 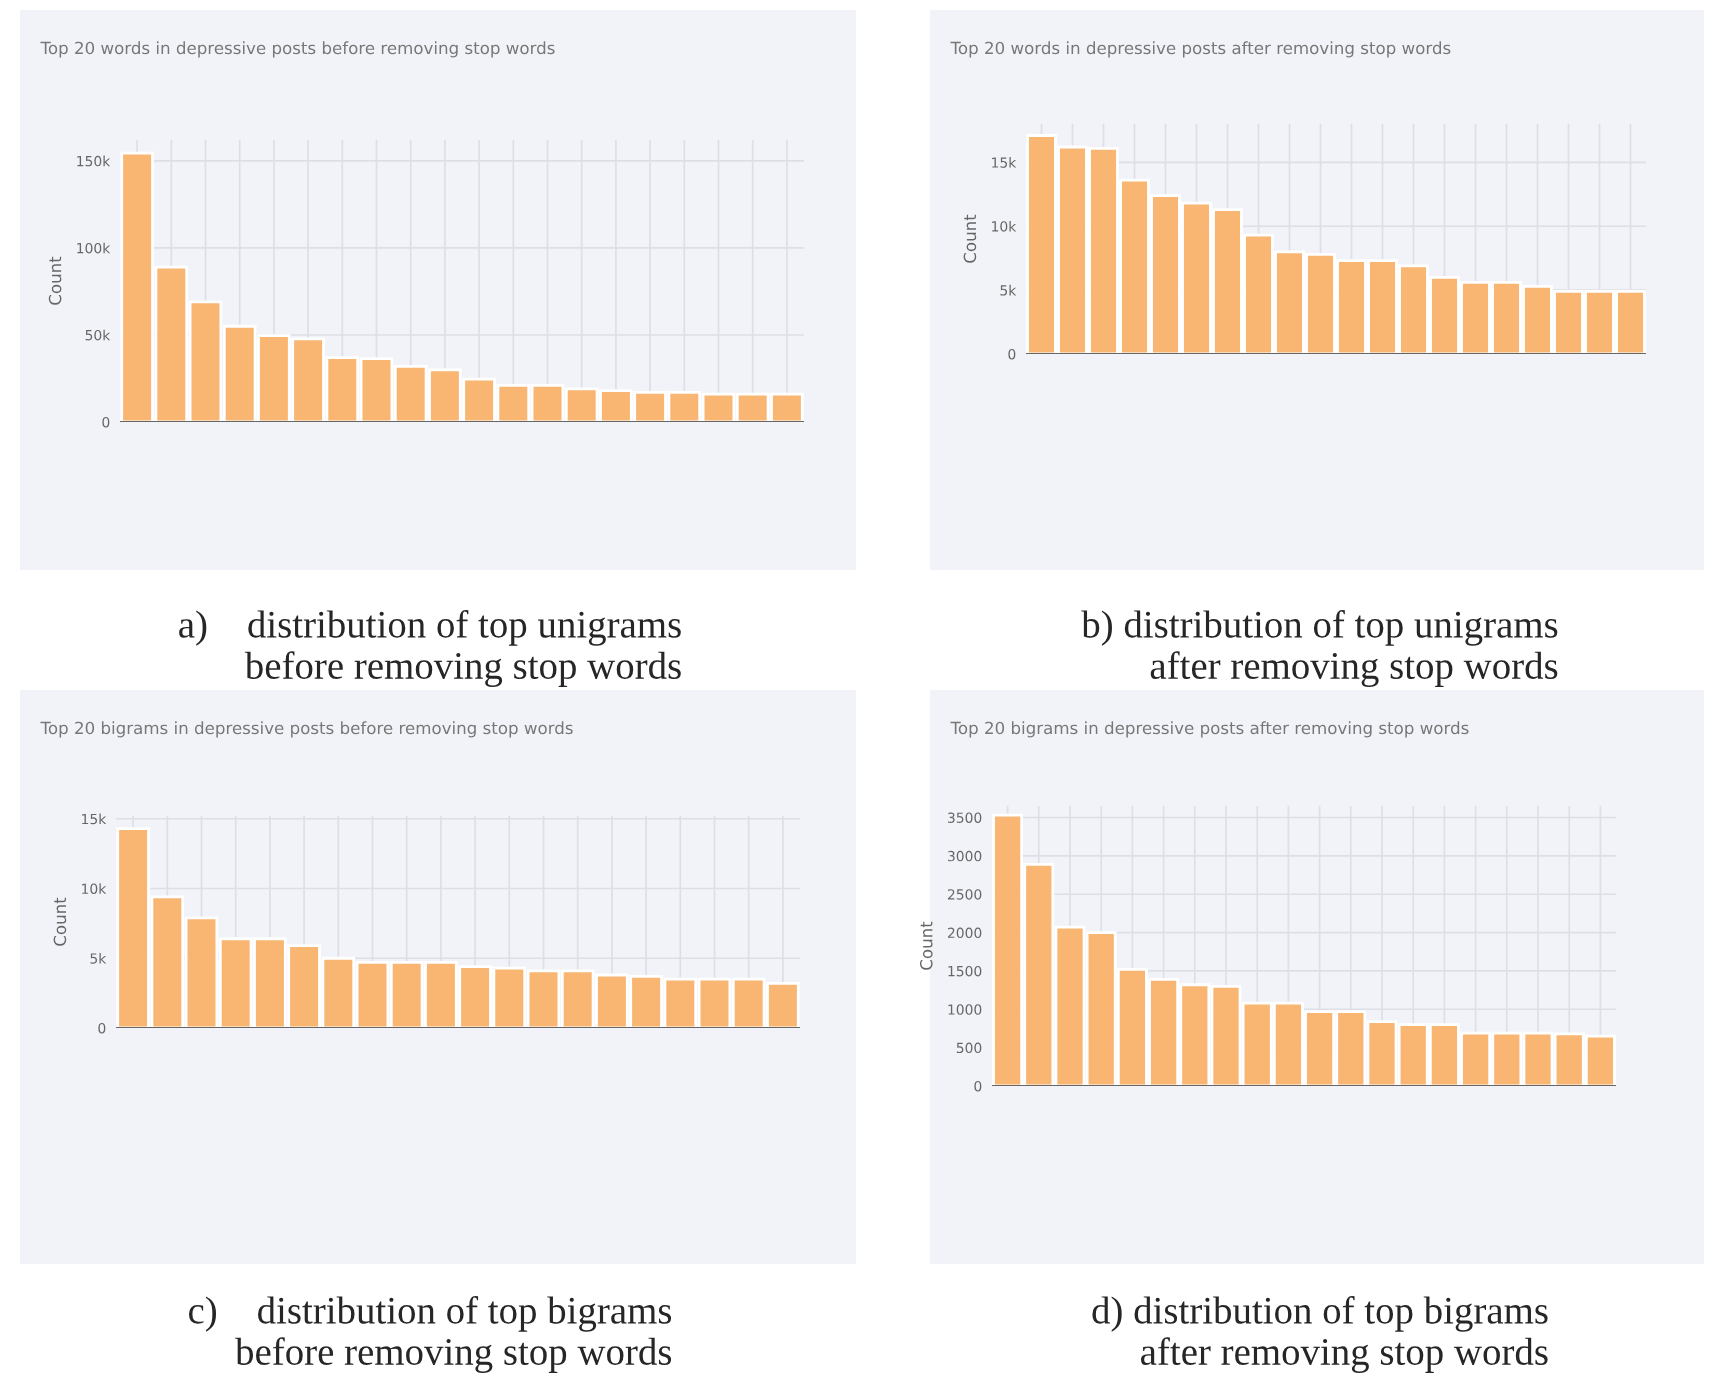 What do you see at coordinates (297, 49) in the screenshot?
I see `chart-title: Top 20 words in depressive posts before removing stop words` at bounding box center [297, 49].